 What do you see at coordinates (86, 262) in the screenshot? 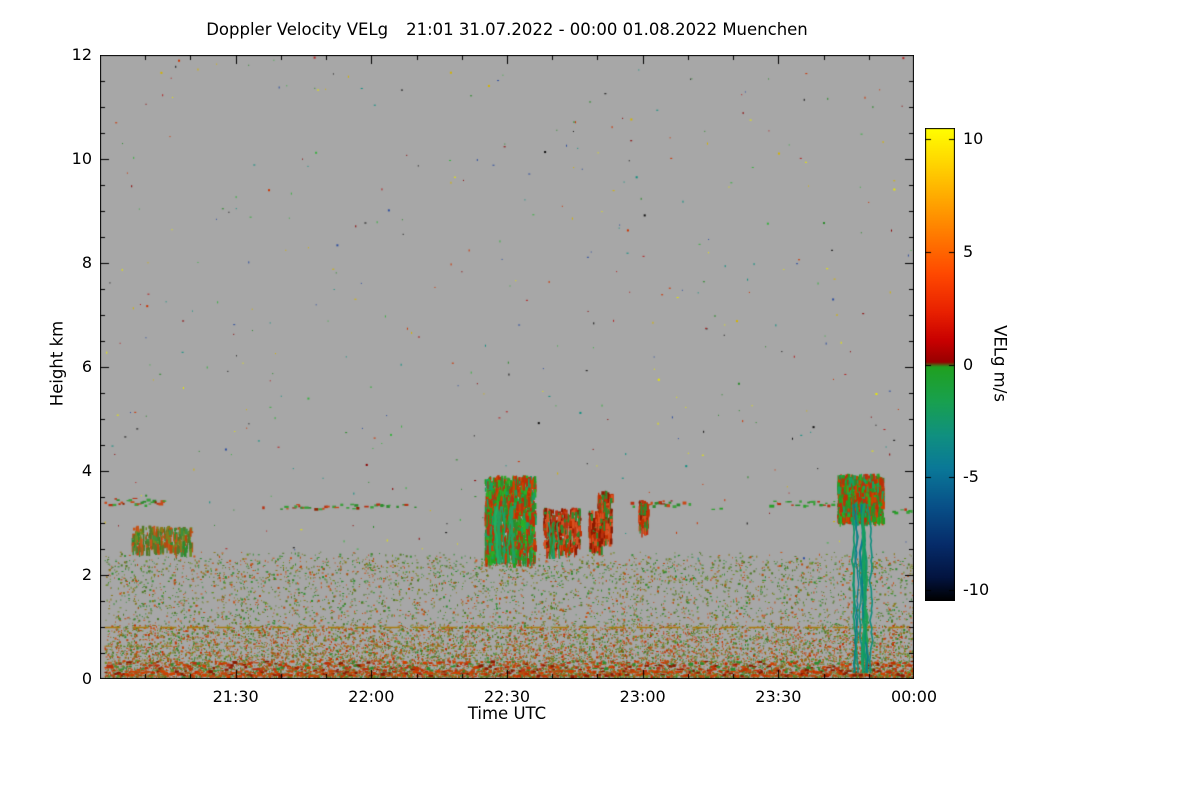
I see `y-tick-label: 8` at bounding box center [86, 262].